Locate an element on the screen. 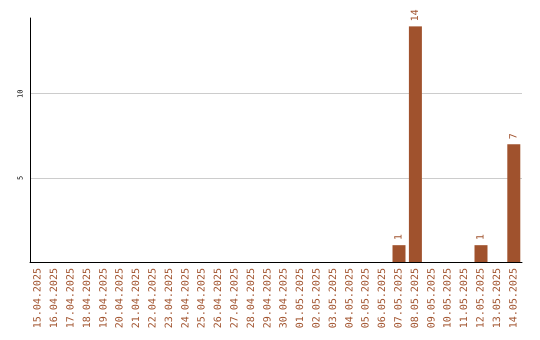 The image size is (540, 340). x-tick-label: 01.05.2025 is located at coordinates (300, 298).